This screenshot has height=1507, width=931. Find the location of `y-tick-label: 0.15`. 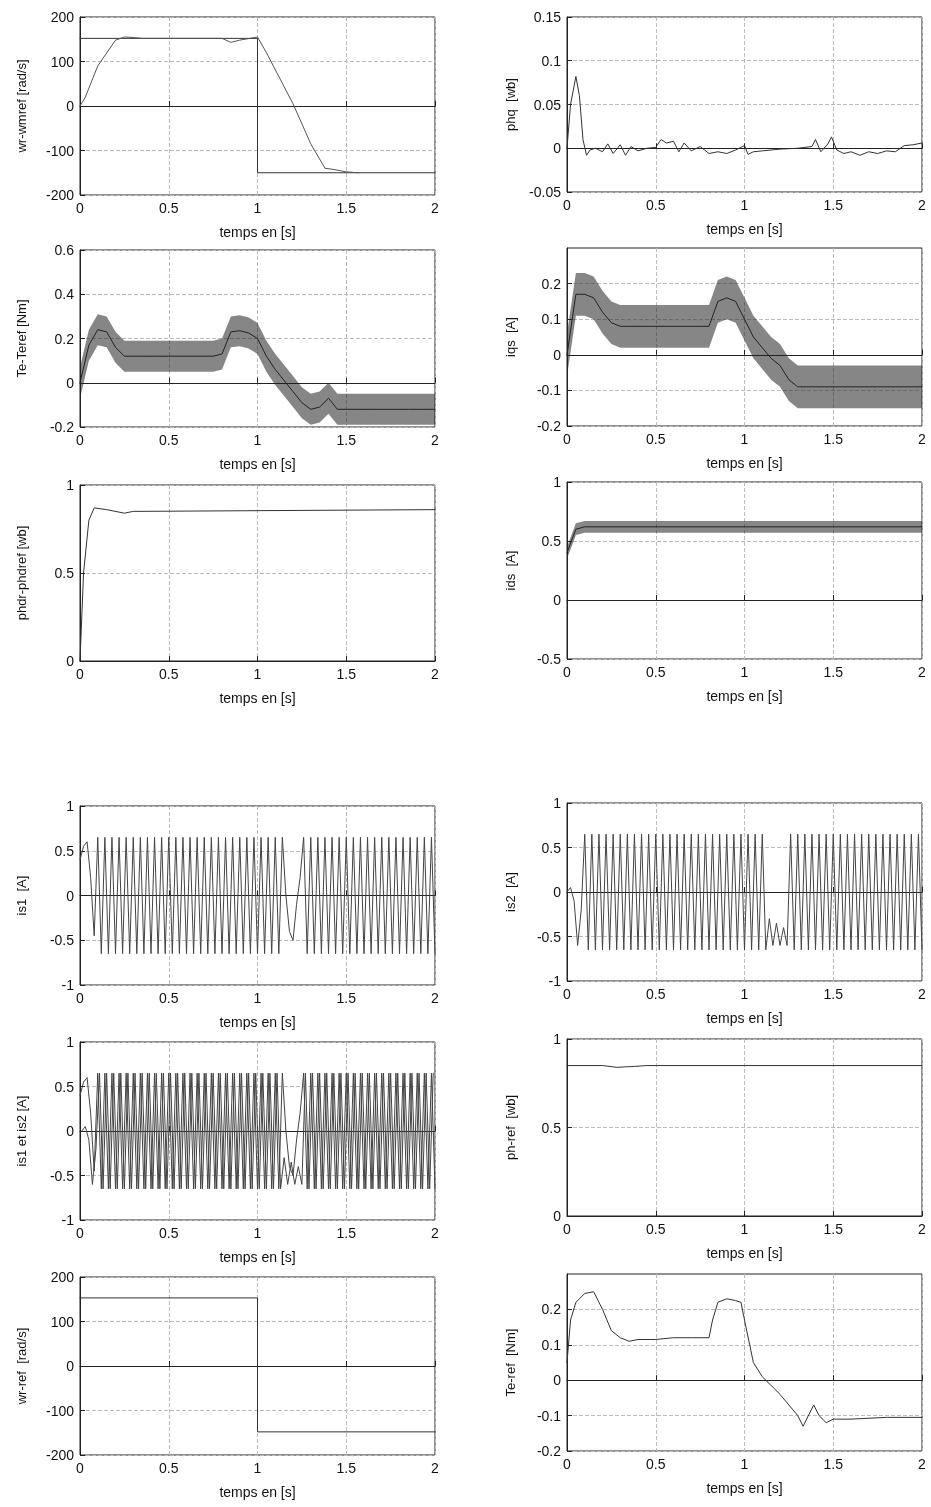

y-tick-label: 0.15 is located at coordinates (547, 17).